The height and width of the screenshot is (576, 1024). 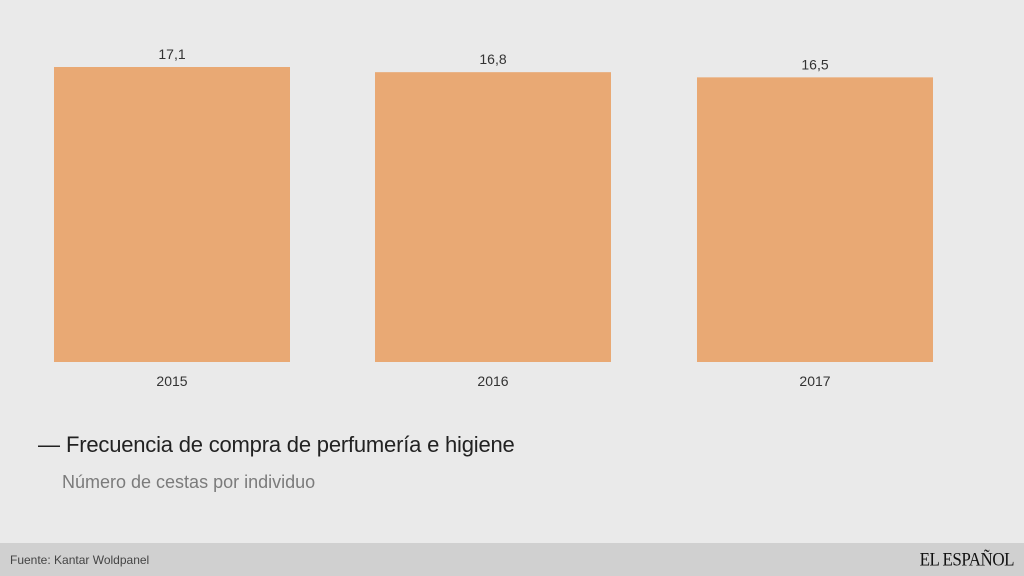 I want to click on footer-bar: Fuente: Kantar Woldpanel EL ESPAÑOL, so click(x=512, y=559).